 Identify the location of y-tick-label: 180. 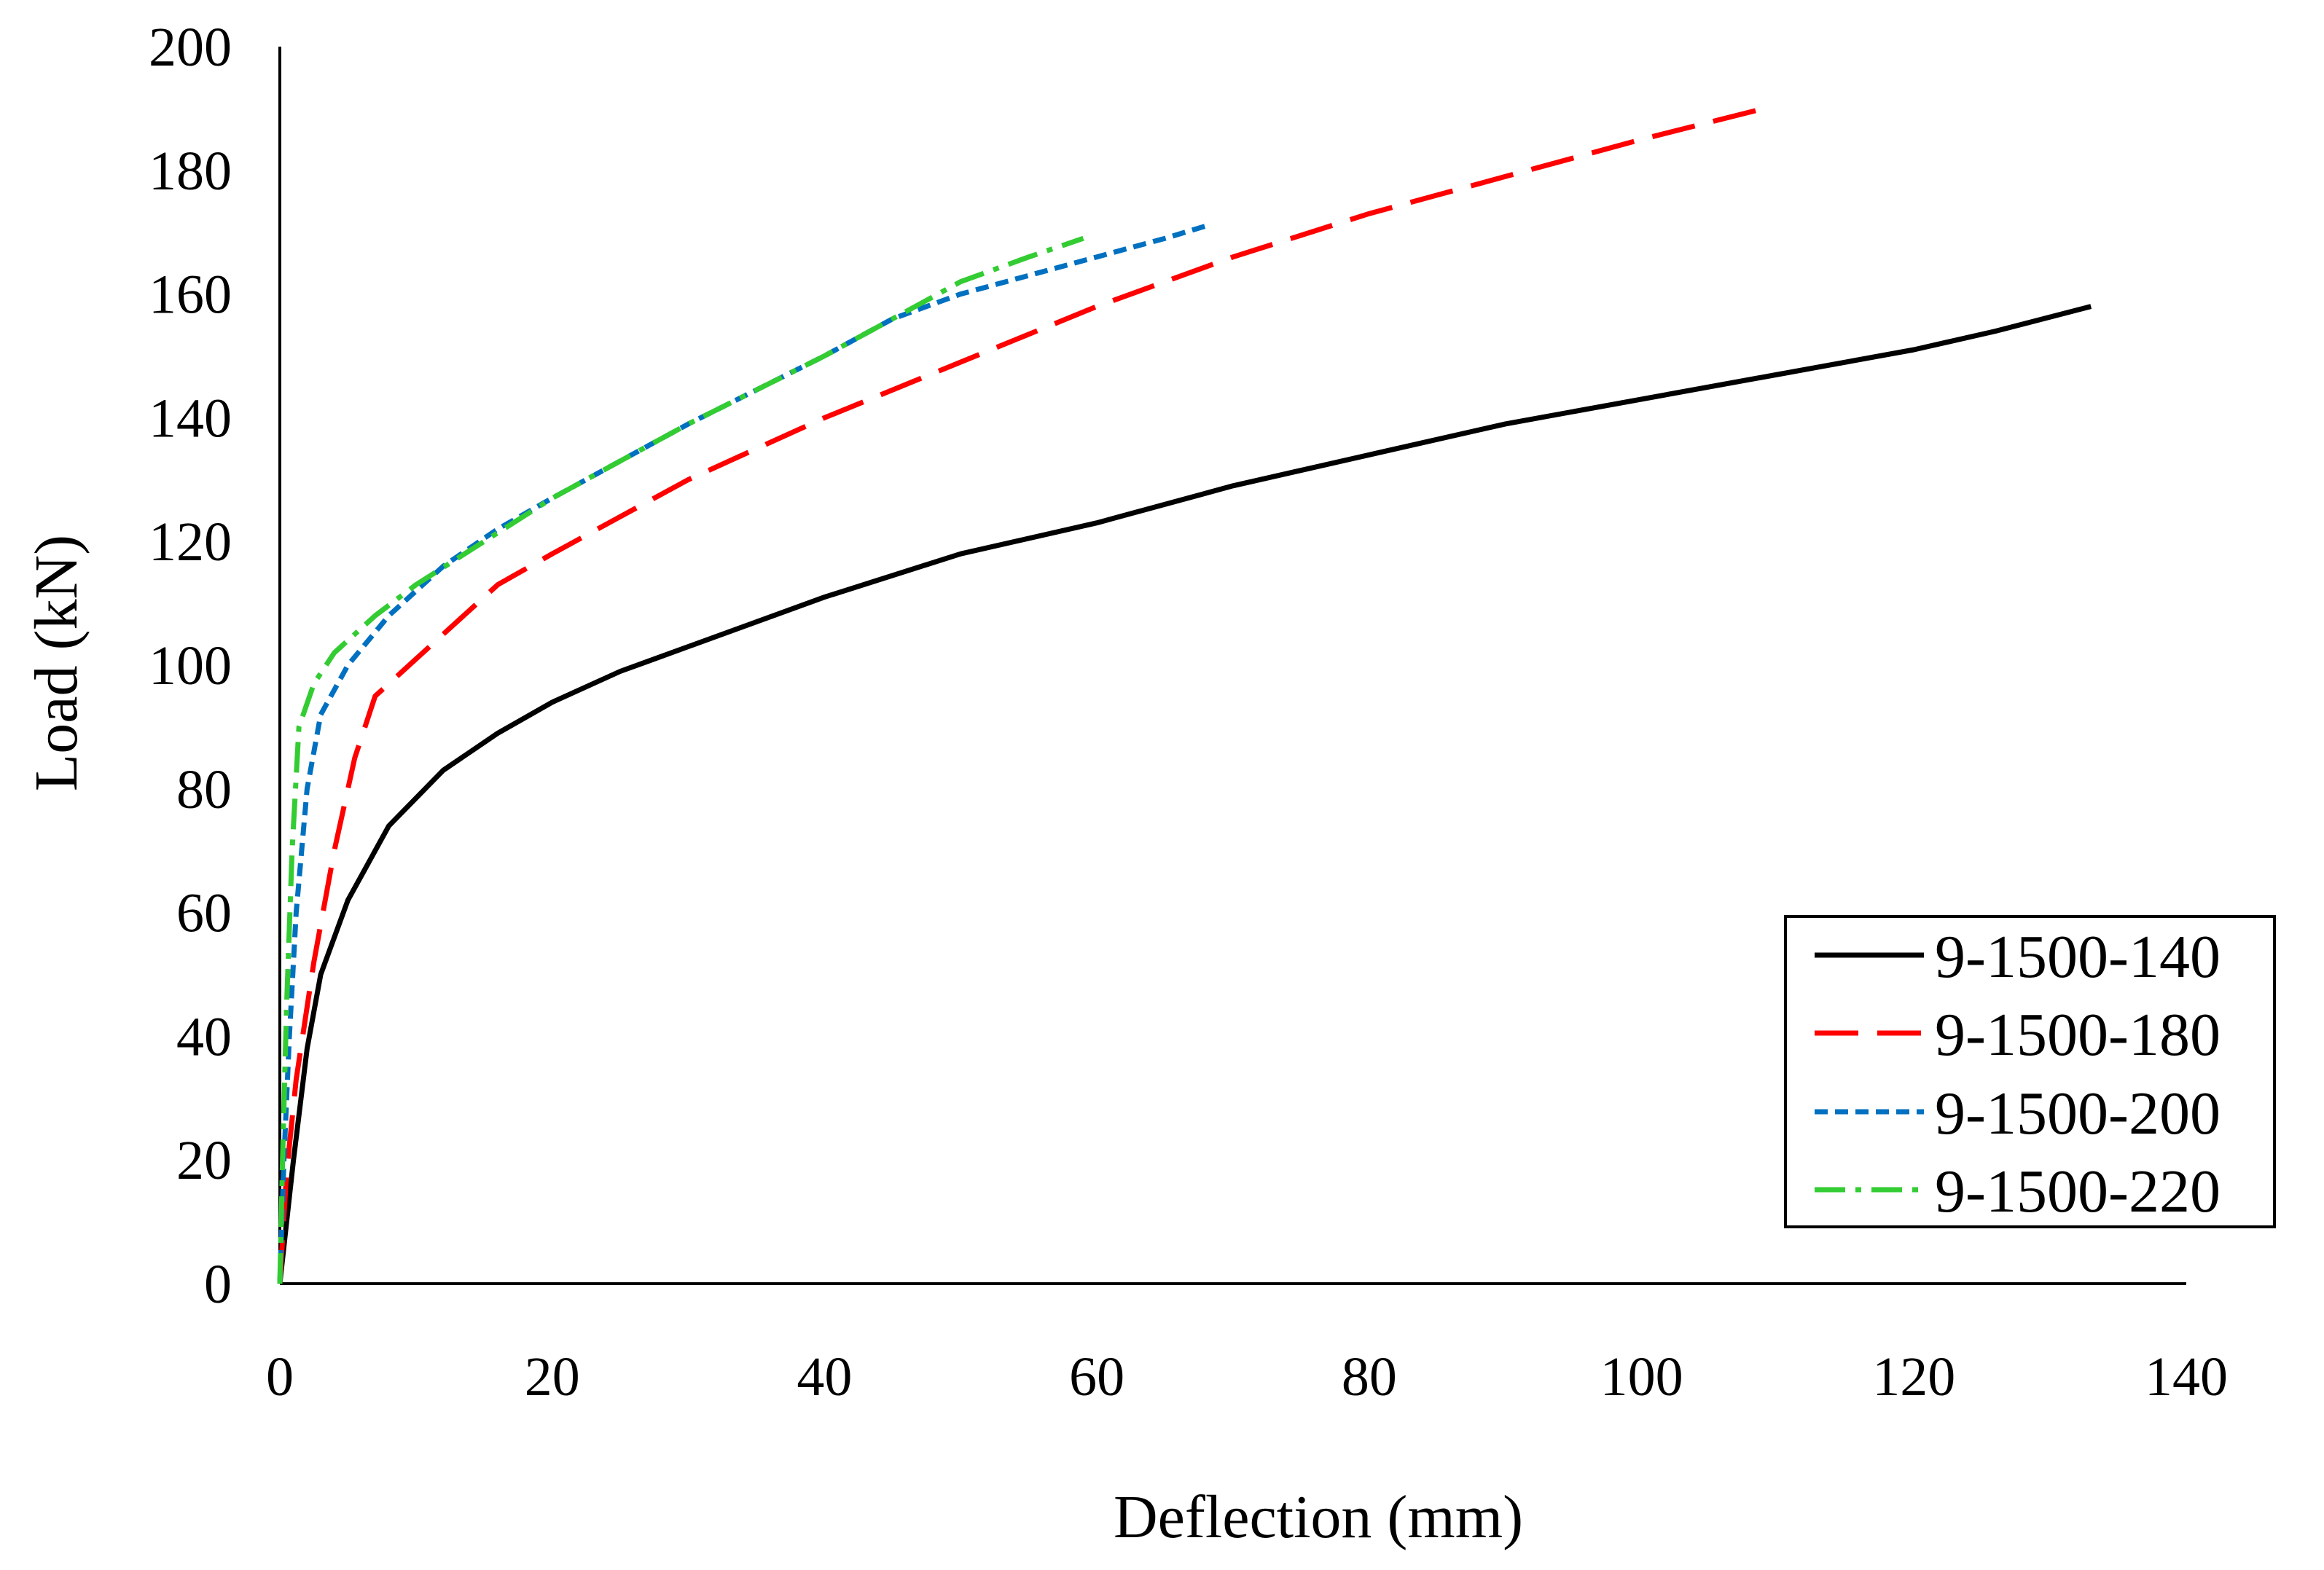
(190, 171).